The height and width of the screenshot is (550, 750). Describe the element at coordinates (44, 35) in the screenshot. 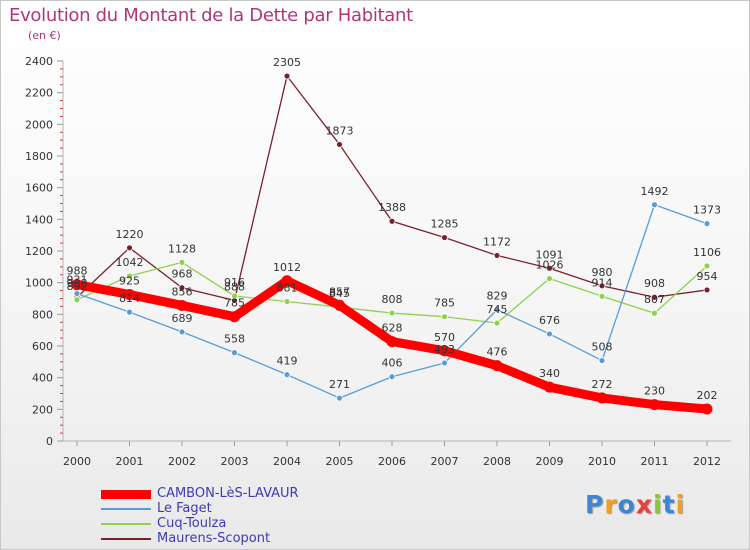

I see `chart-subtitle: (en €)` at that location.